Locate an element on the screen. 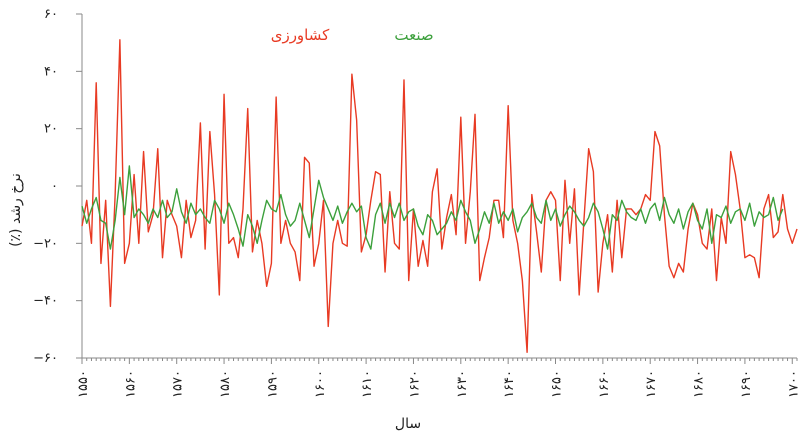 The image size is (809, 442). x-tick-label: ۱۶۳۰ is located at coordinates (462, 384).